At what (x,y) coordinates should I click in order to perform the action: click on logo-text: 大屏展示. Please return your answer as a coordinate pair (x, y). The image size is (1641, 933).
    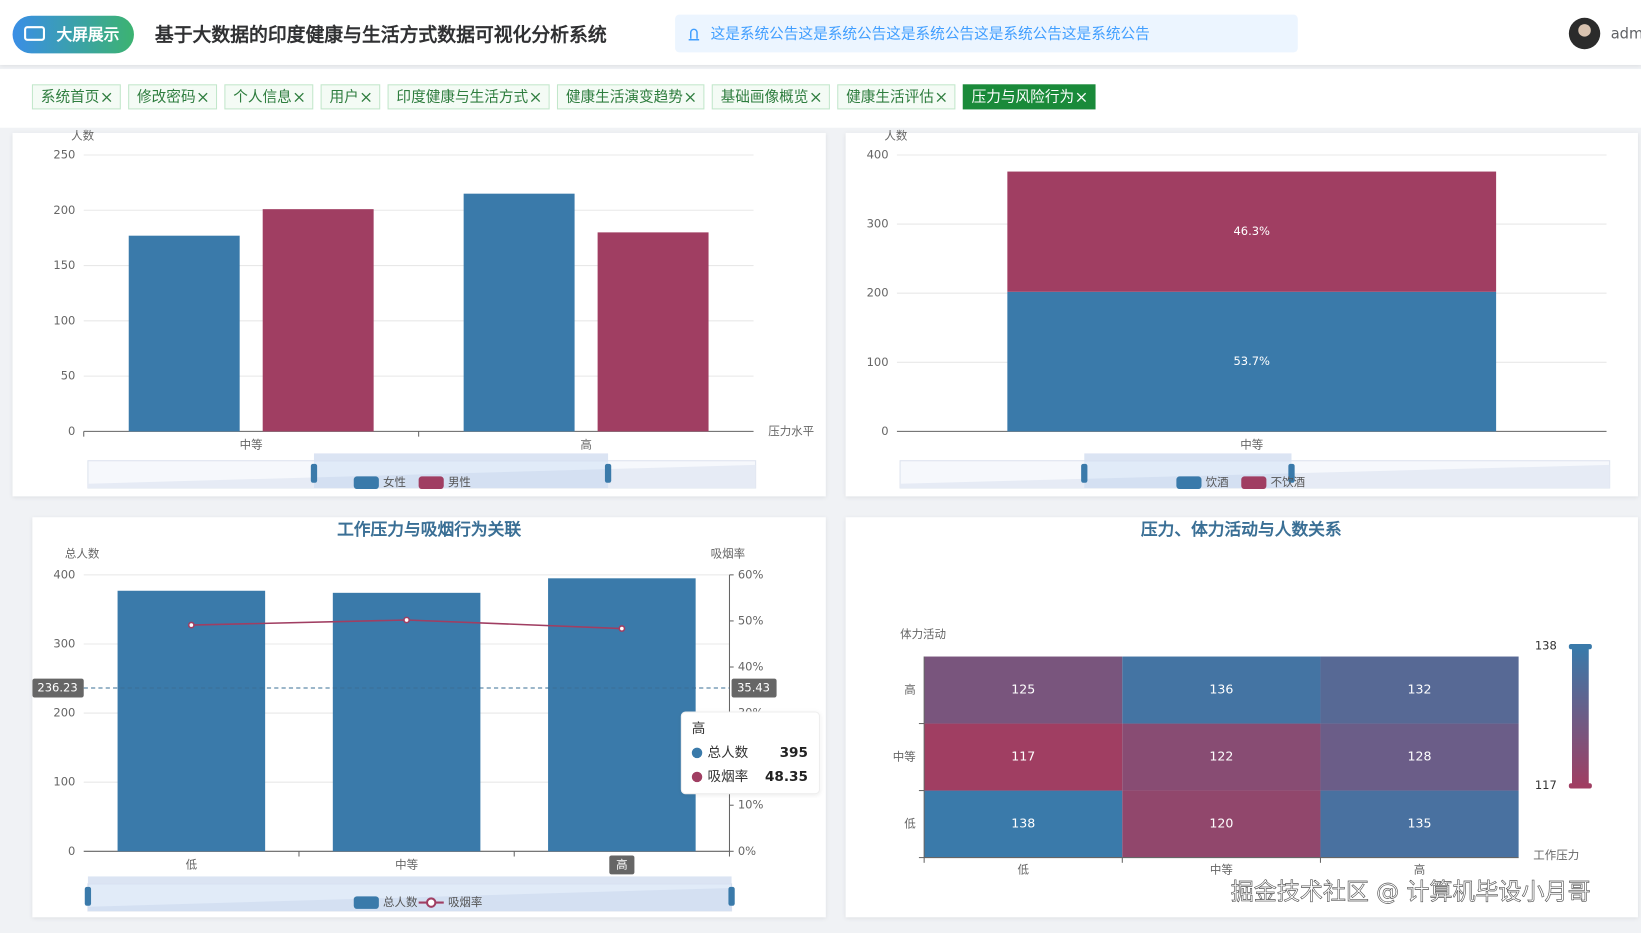
    Looking at the image, I should click on (88, 34).